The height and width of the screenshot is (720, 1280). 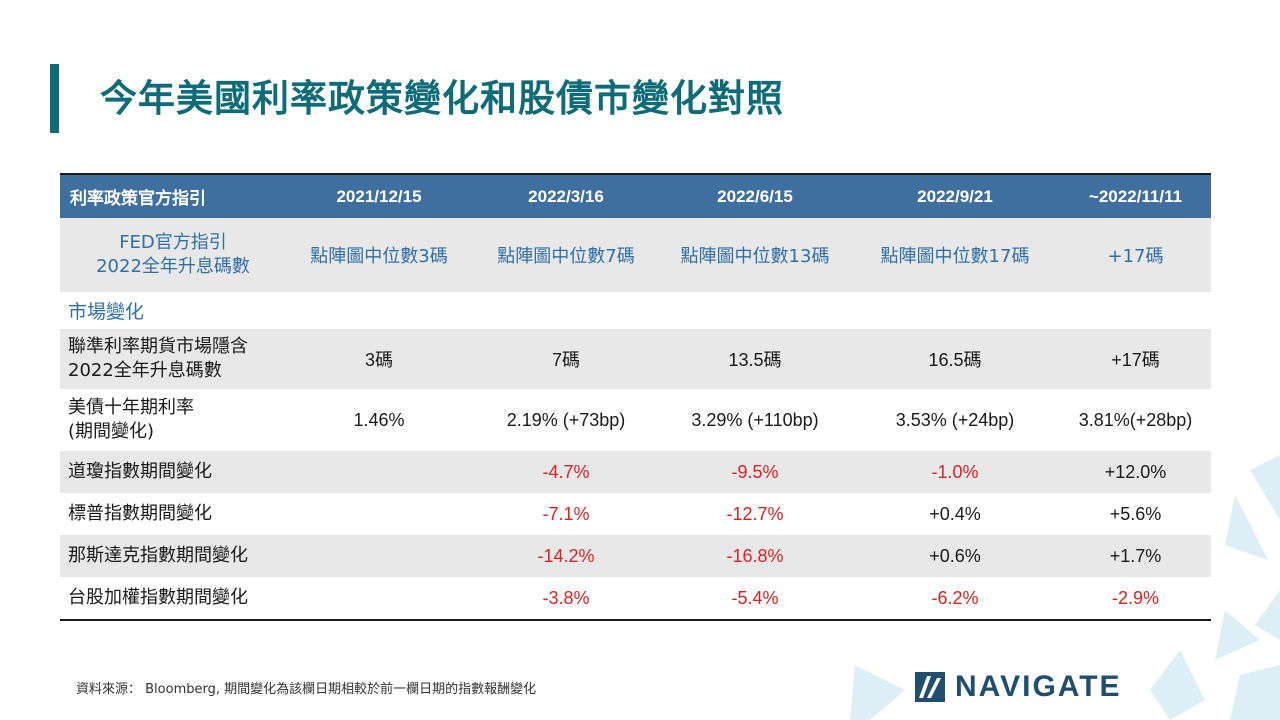 I want to click on fed-value: +17碼, so click(x=1135, y=255).